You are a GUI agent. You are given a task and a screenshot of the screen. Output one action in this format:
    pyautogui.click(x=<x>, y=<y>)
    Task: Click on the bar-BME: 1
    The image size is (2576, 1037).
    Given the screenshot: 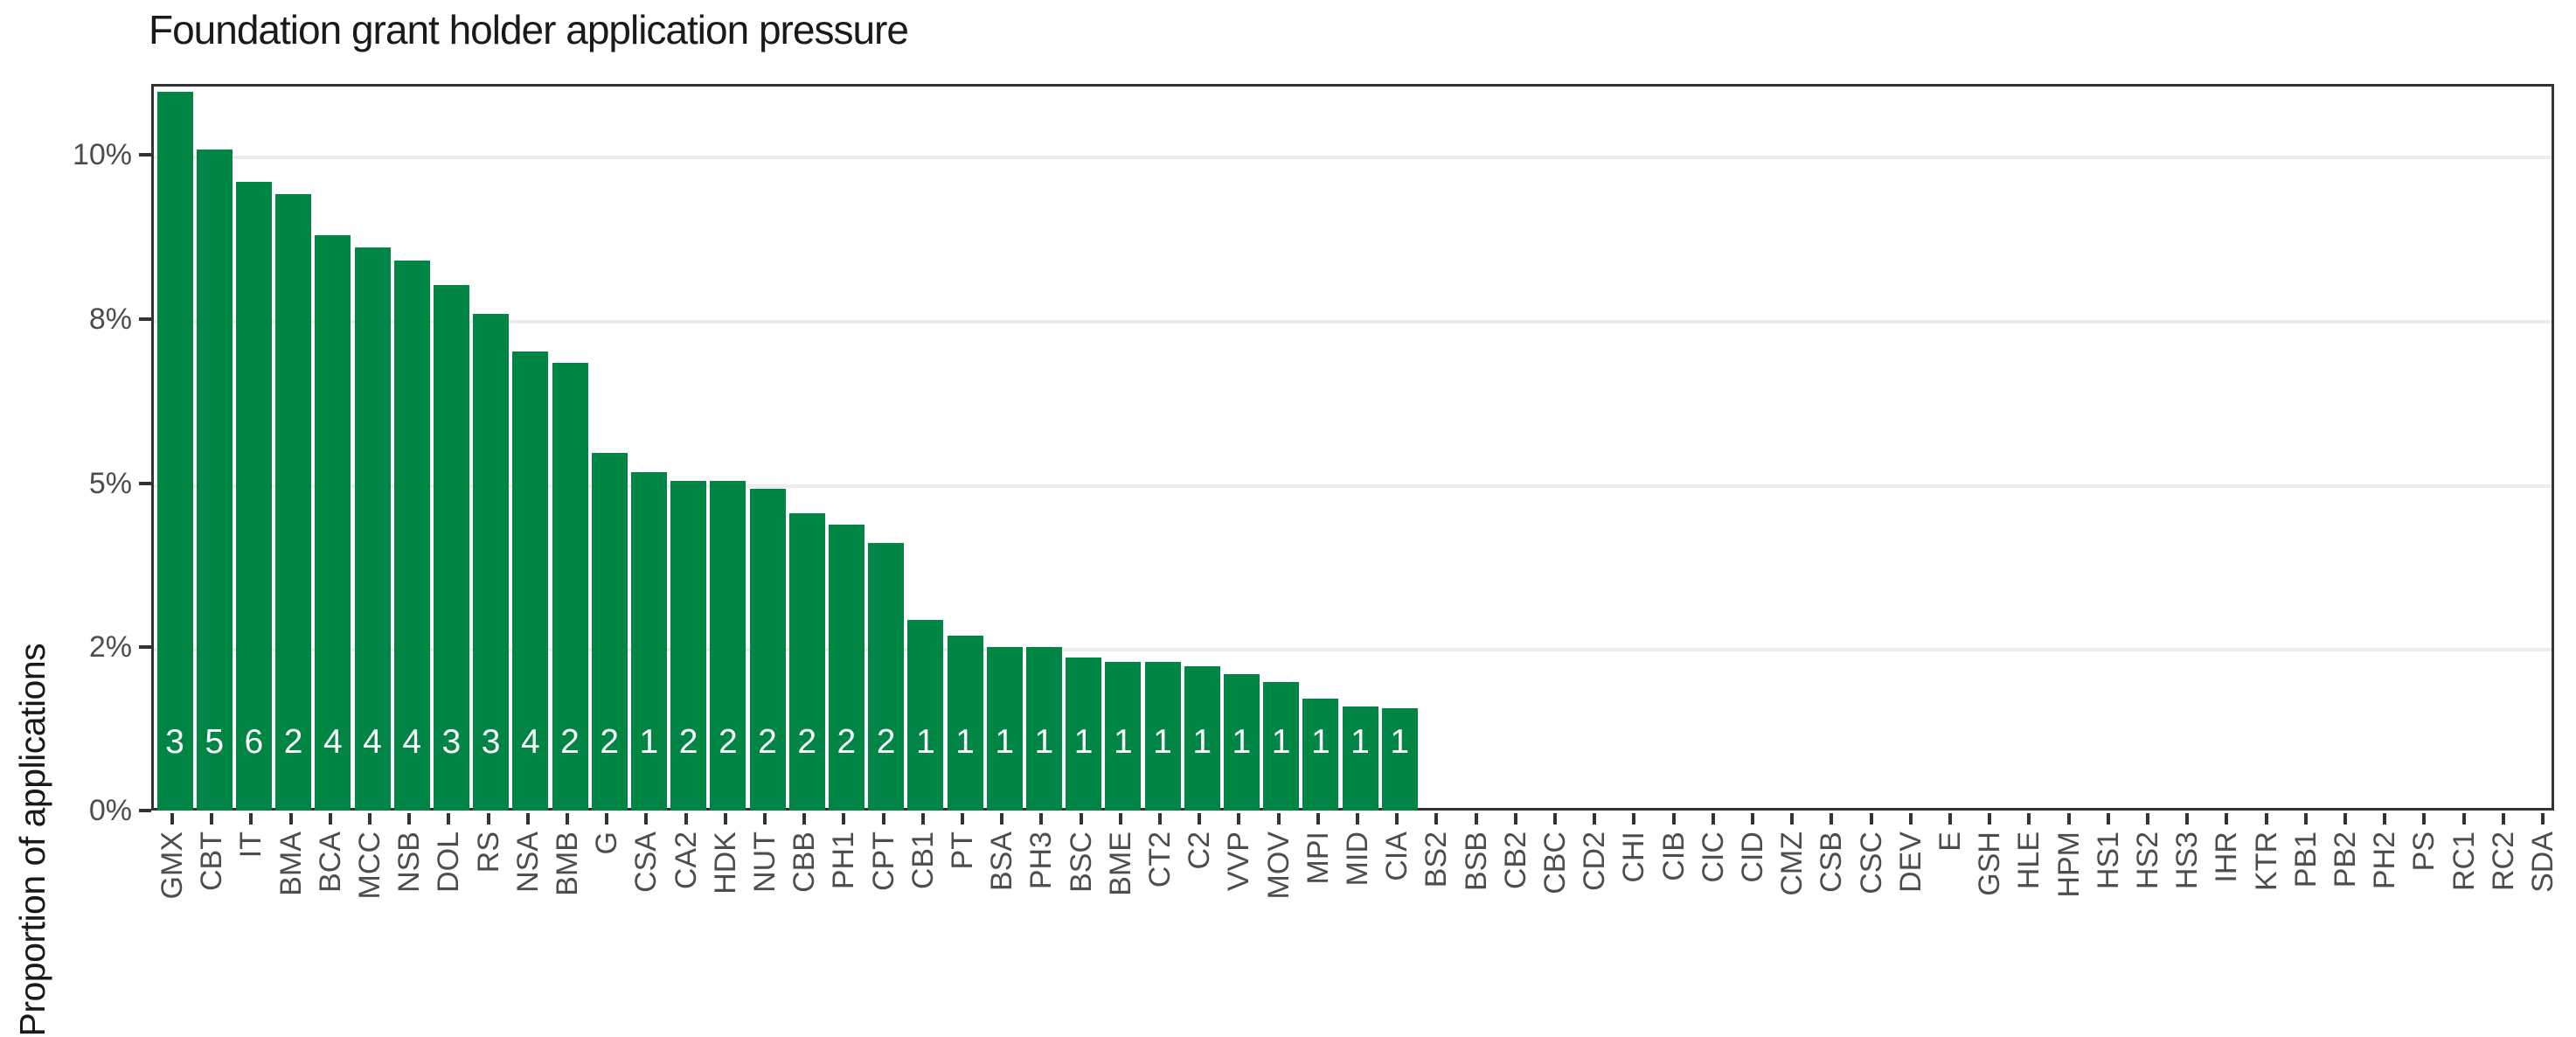 What is the action you would take?
    pyautogui.click(x=1123, y=736)
    